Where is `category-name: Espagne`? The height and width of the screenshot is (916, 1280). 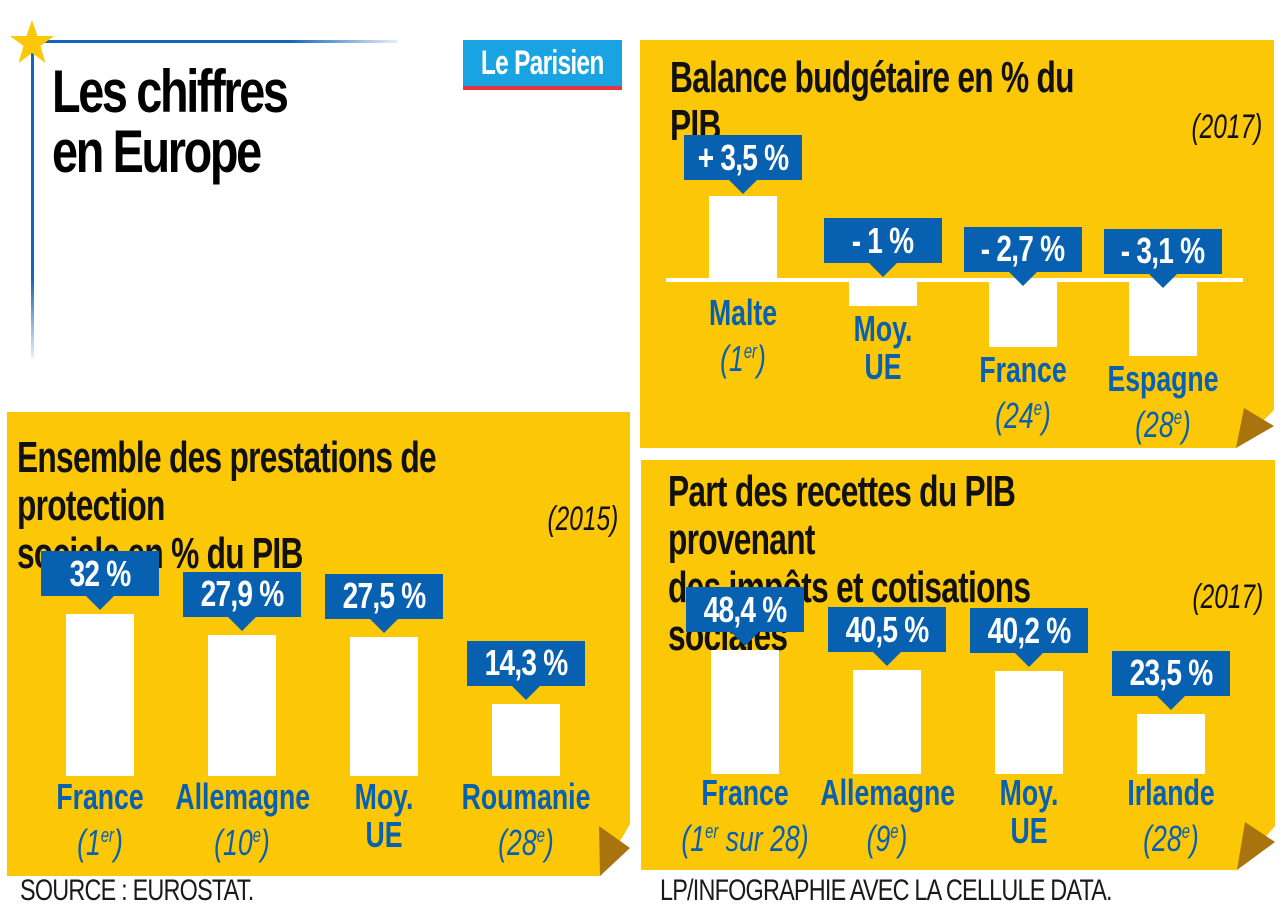
category-name: Espagne is located at coordinates (1163, 379).